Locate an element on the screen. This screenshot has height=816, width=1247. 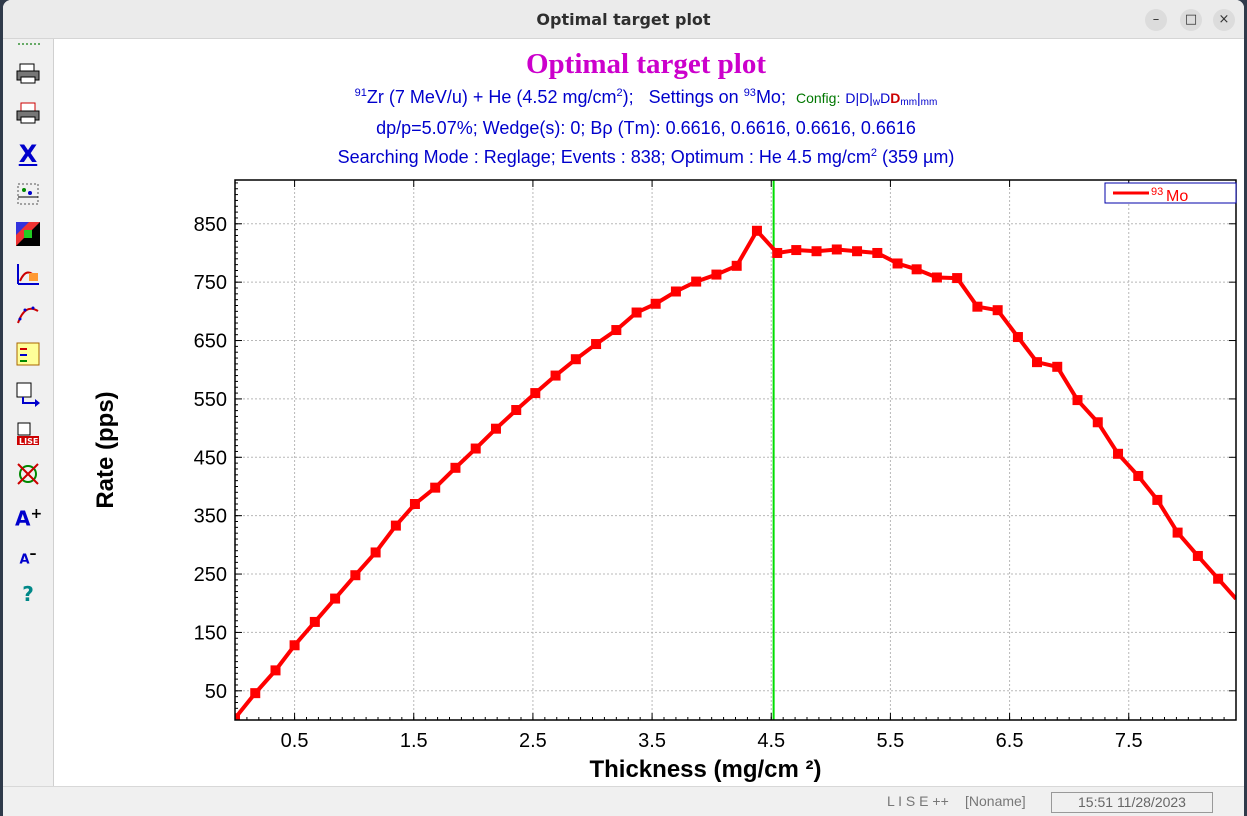
y-tick-label: 650 is located at coordinates (210, 342).